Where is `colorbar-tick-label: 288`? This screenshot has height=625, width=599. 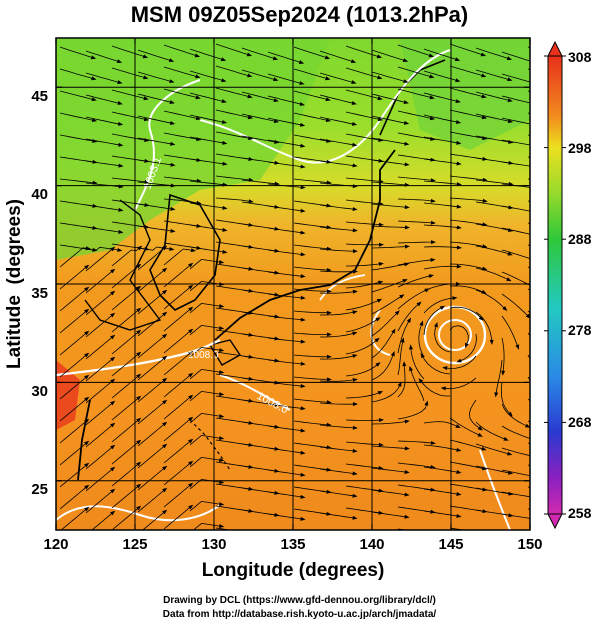 colorbar-tick-label: 288 is located at coordinates (580, 239).